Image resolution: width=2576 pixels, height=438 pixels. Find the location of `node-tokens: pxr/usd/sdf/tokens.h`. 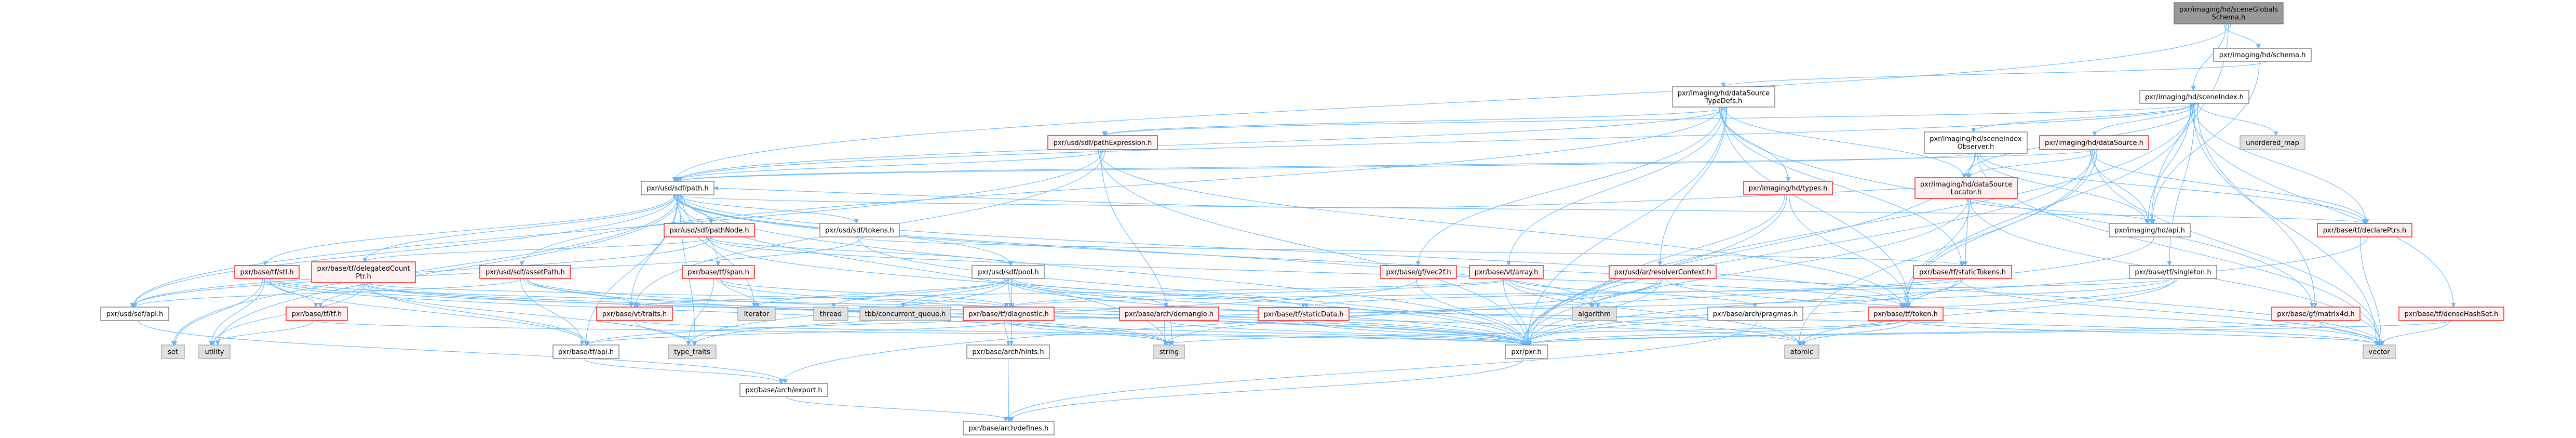

node-tokens: pxr/usd/sdf/tokens.h is located at coordinates (859, 230).